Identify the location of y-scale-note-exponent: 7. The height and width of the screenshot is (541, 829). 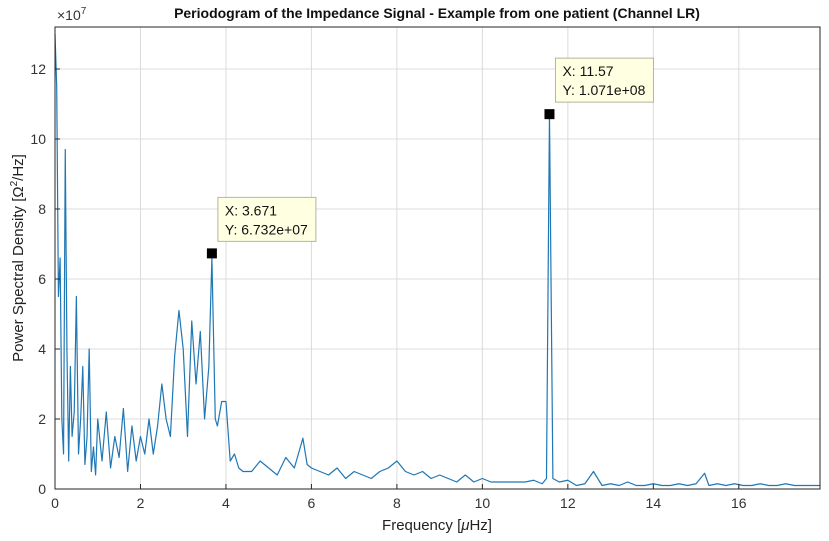
(84, 11).